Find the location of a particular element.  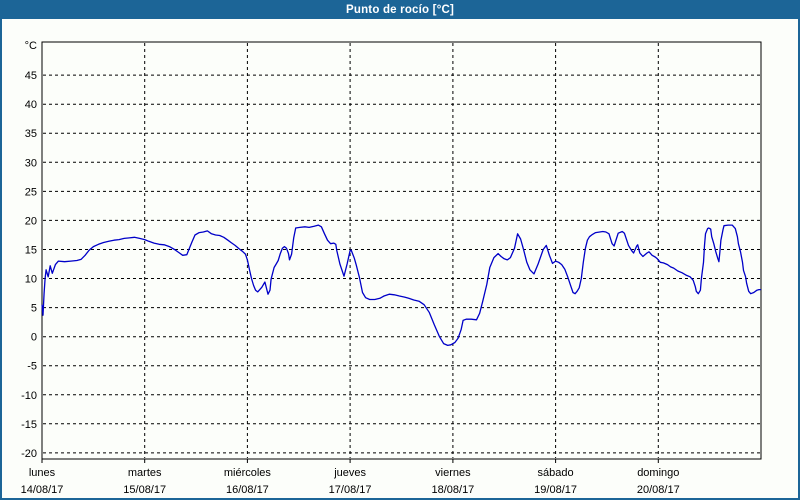

y-axis-unit-label: °C is located at coordinates (31, 46).